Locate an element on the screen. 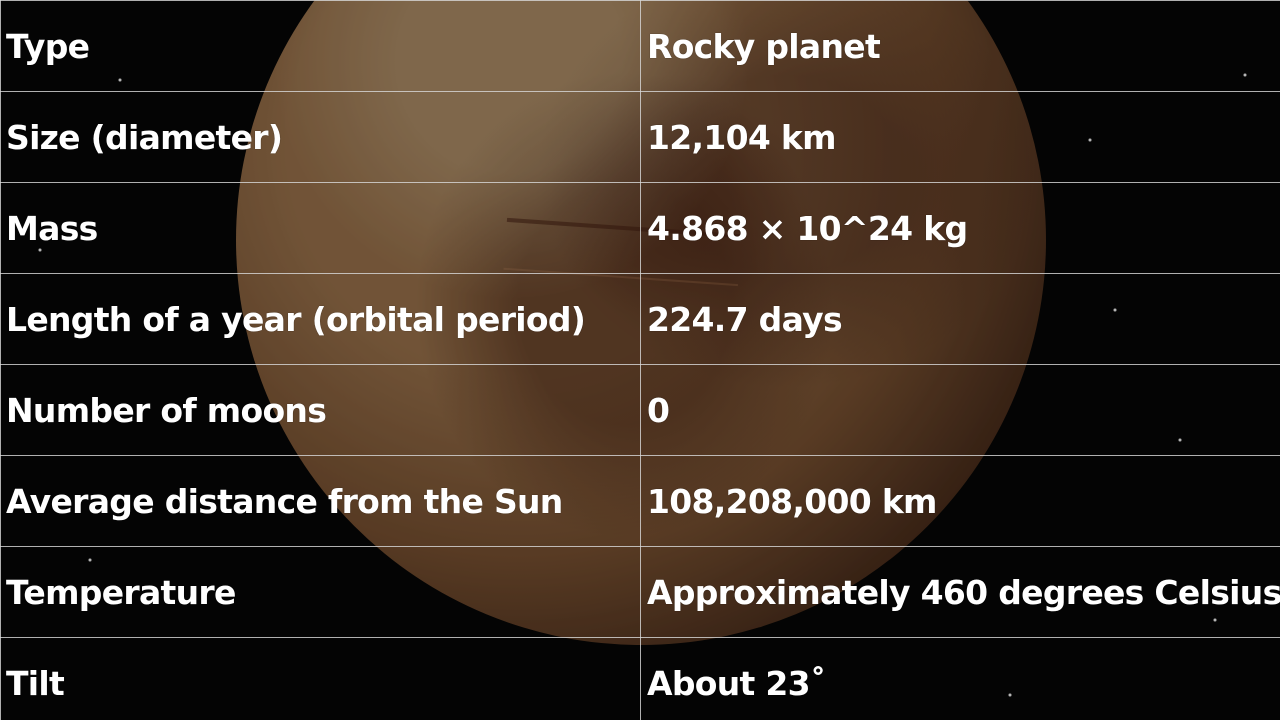 The width and height of the screenshot is (1280, 720). table-row: Type Rocky planet is located at coordinates (640, 46).